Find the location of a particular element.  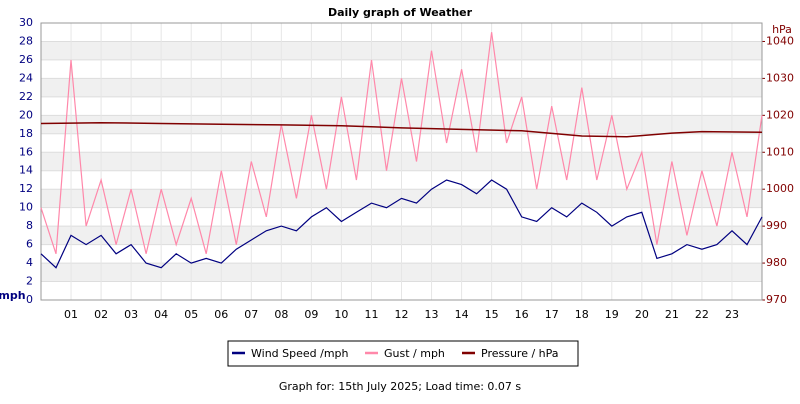

y-tick-label: 4 is located at coordinates (29, 262).